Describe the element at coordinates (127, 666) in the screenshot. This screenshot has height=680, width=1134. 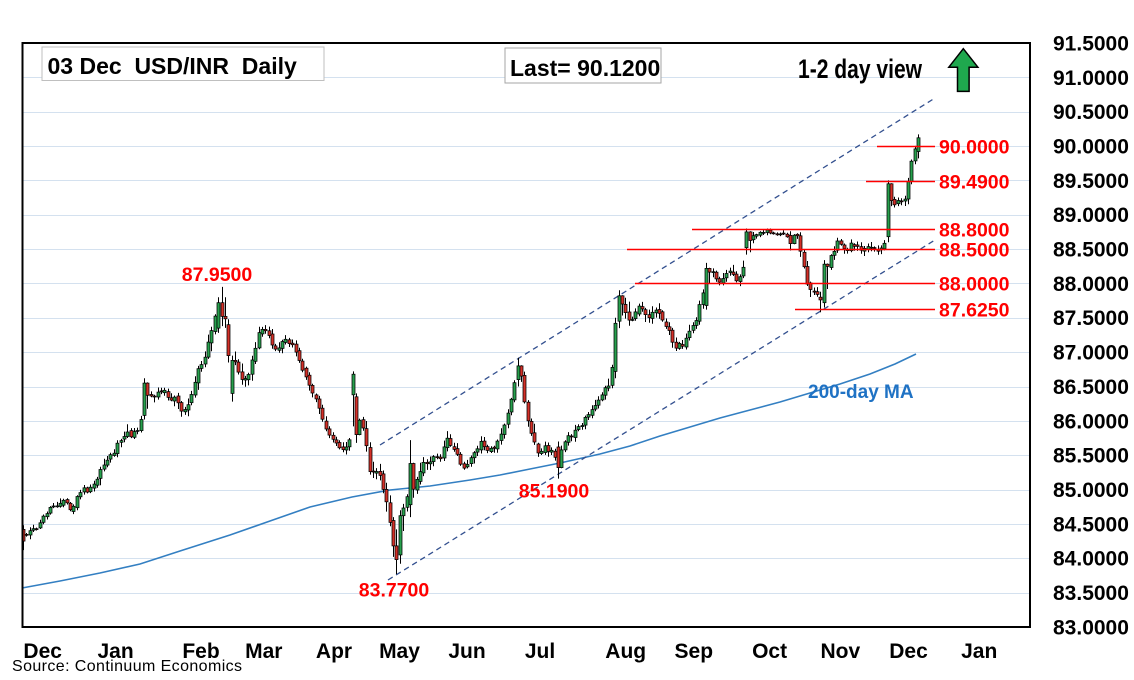
I see `svg-text: Source: Continuum Economics` at that location.